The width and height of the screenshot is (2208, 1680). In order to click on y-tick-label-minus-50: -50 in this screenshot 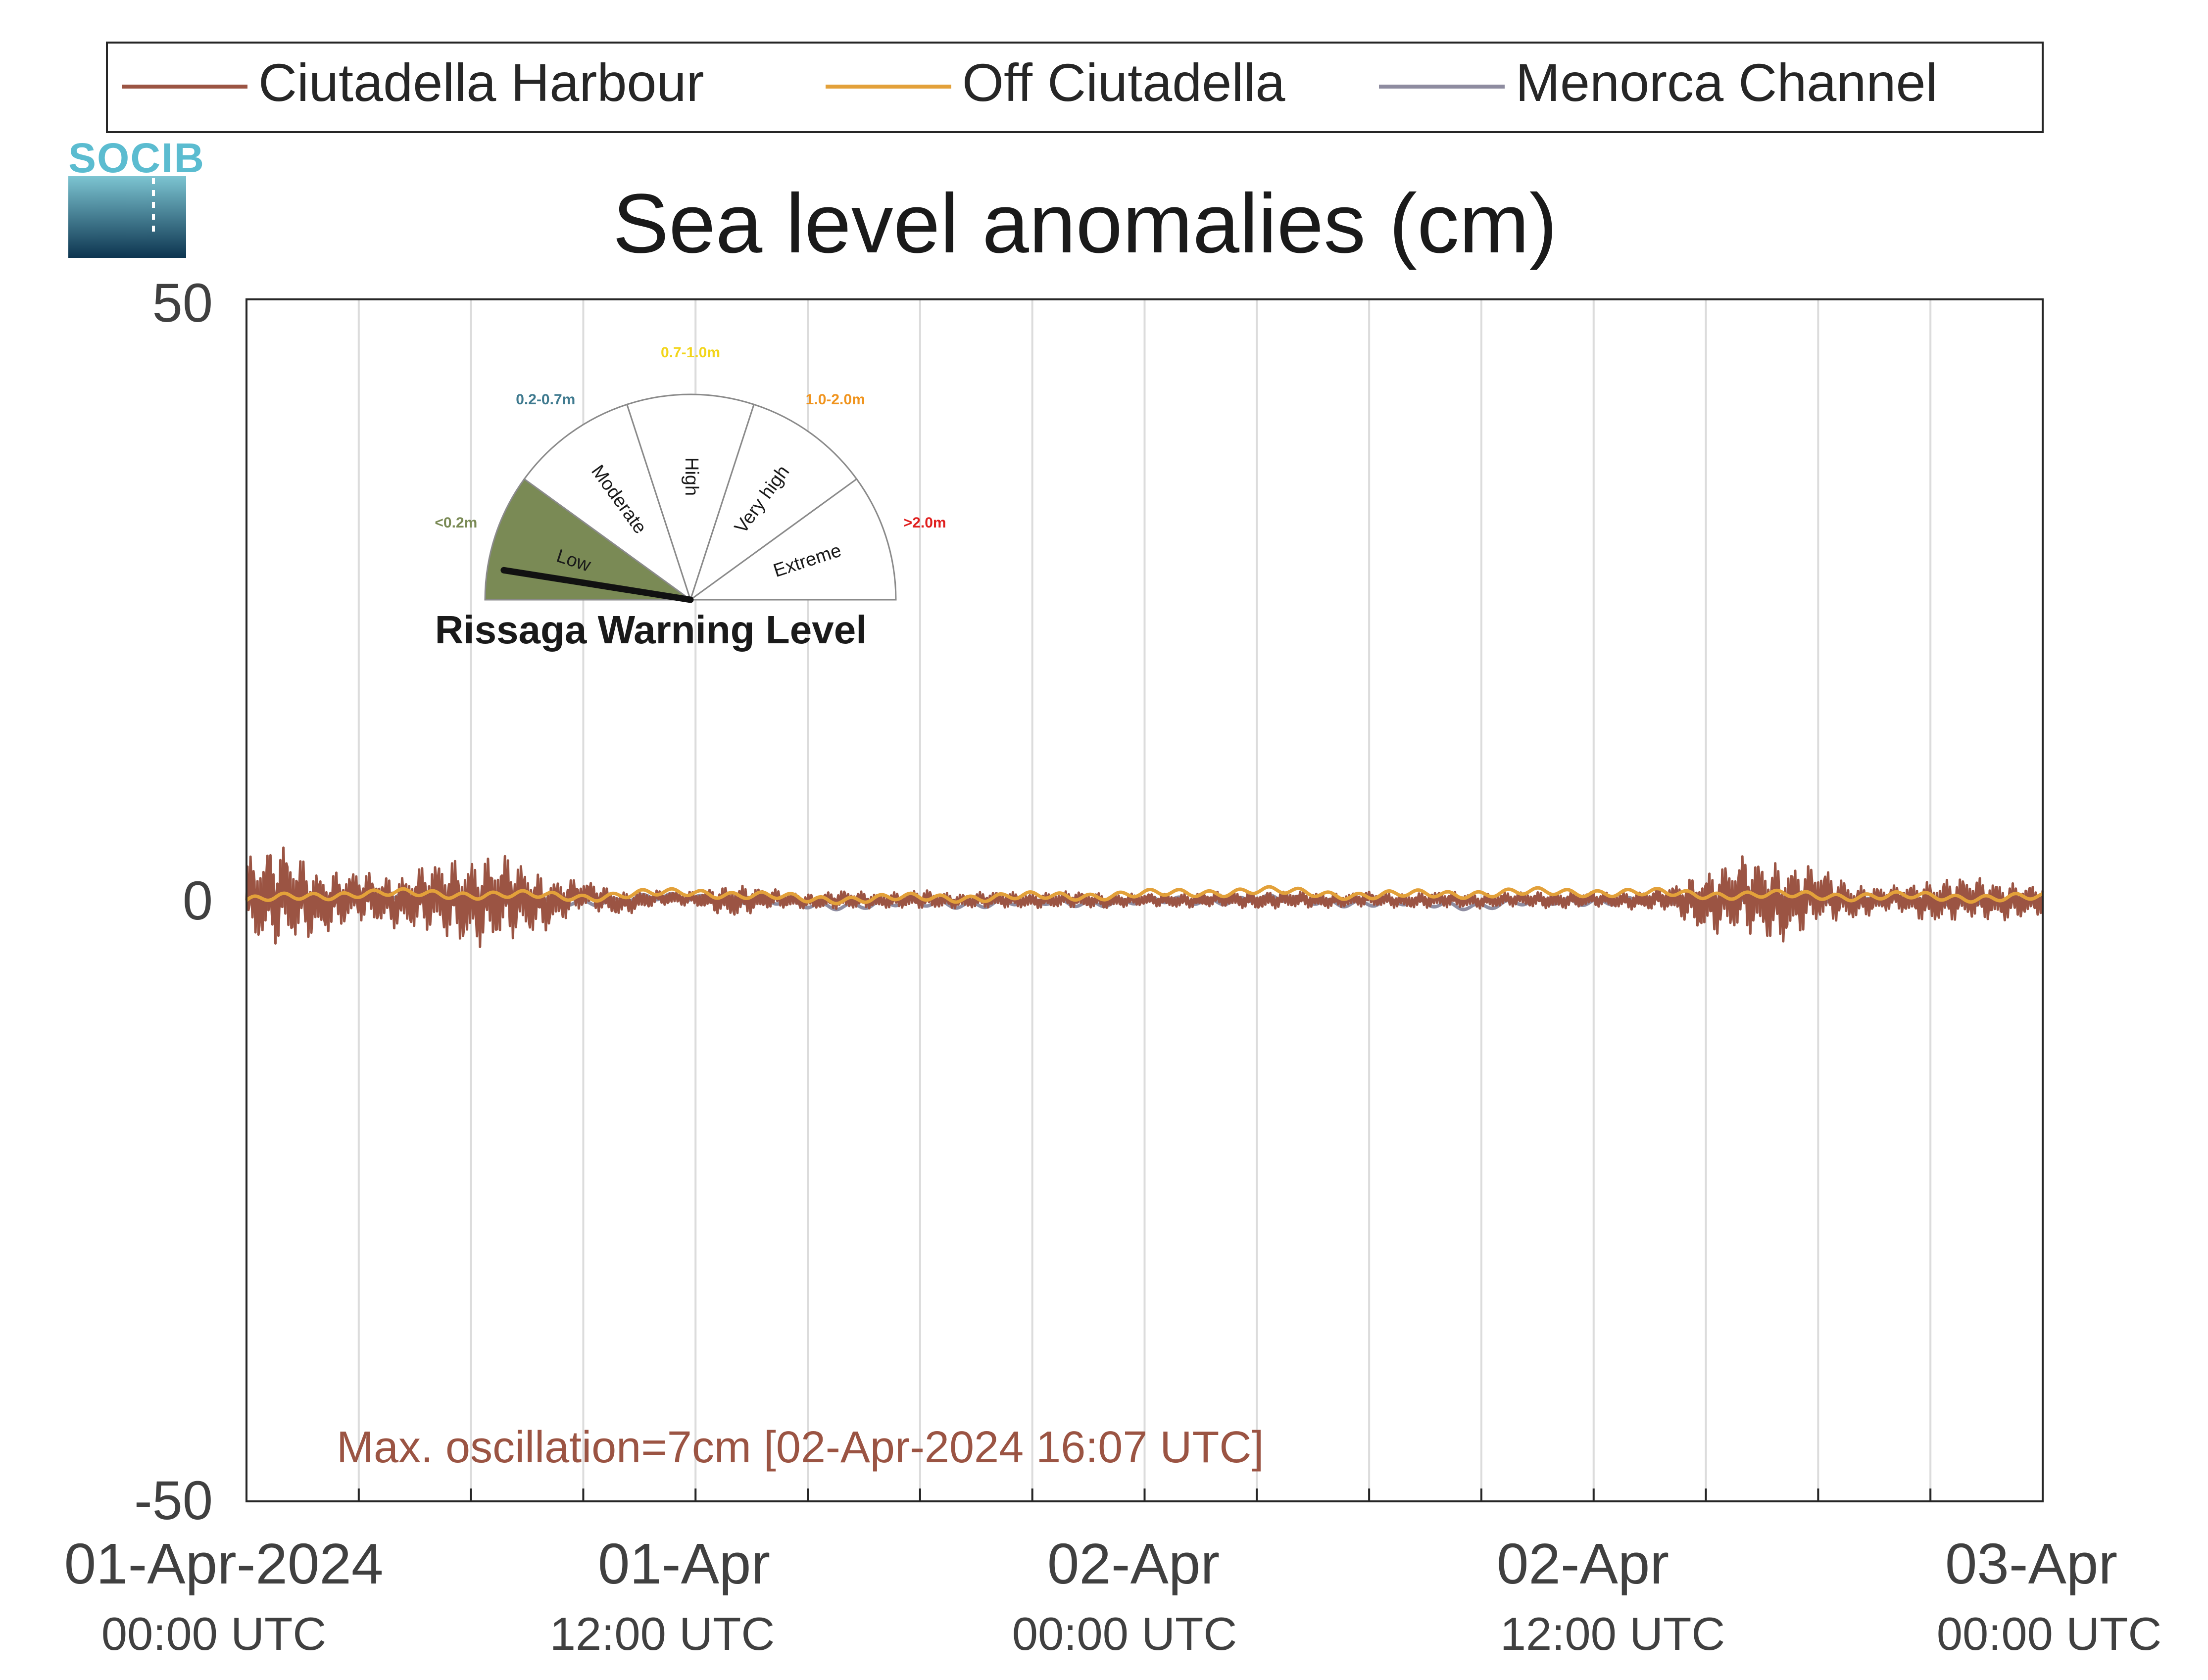, I will do `click(173, 1501)`.